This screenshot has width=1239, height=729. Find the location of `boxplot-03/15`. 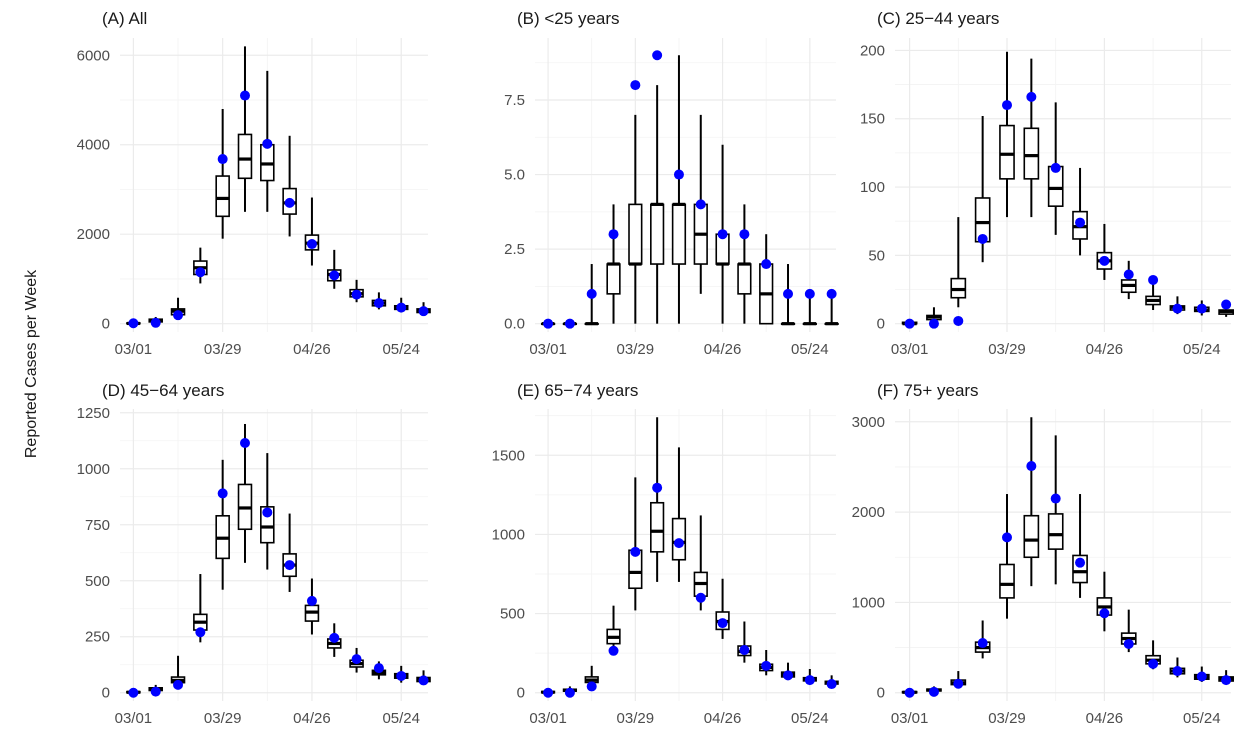

boxplot-03/15 is located at coordinates (958, 262).